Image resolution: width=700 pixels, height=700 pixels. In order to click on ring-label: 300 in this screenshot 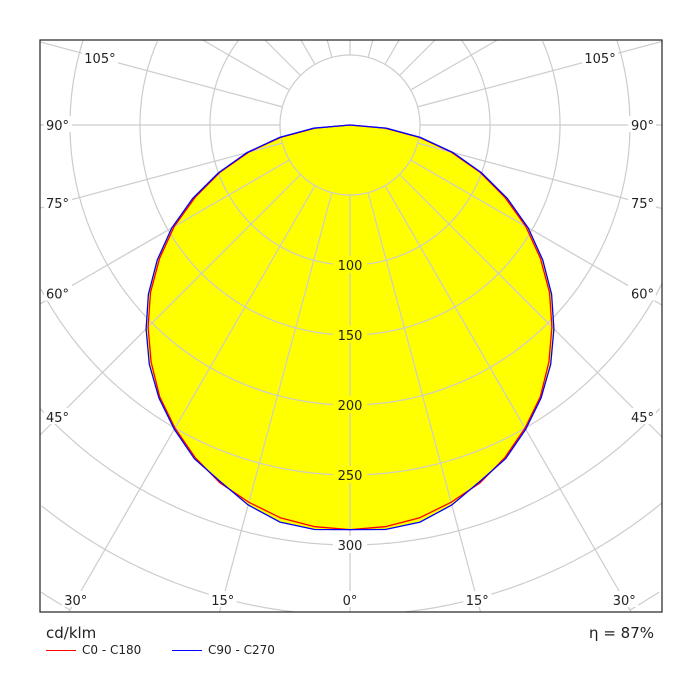, I will do `click(350, 546)`.